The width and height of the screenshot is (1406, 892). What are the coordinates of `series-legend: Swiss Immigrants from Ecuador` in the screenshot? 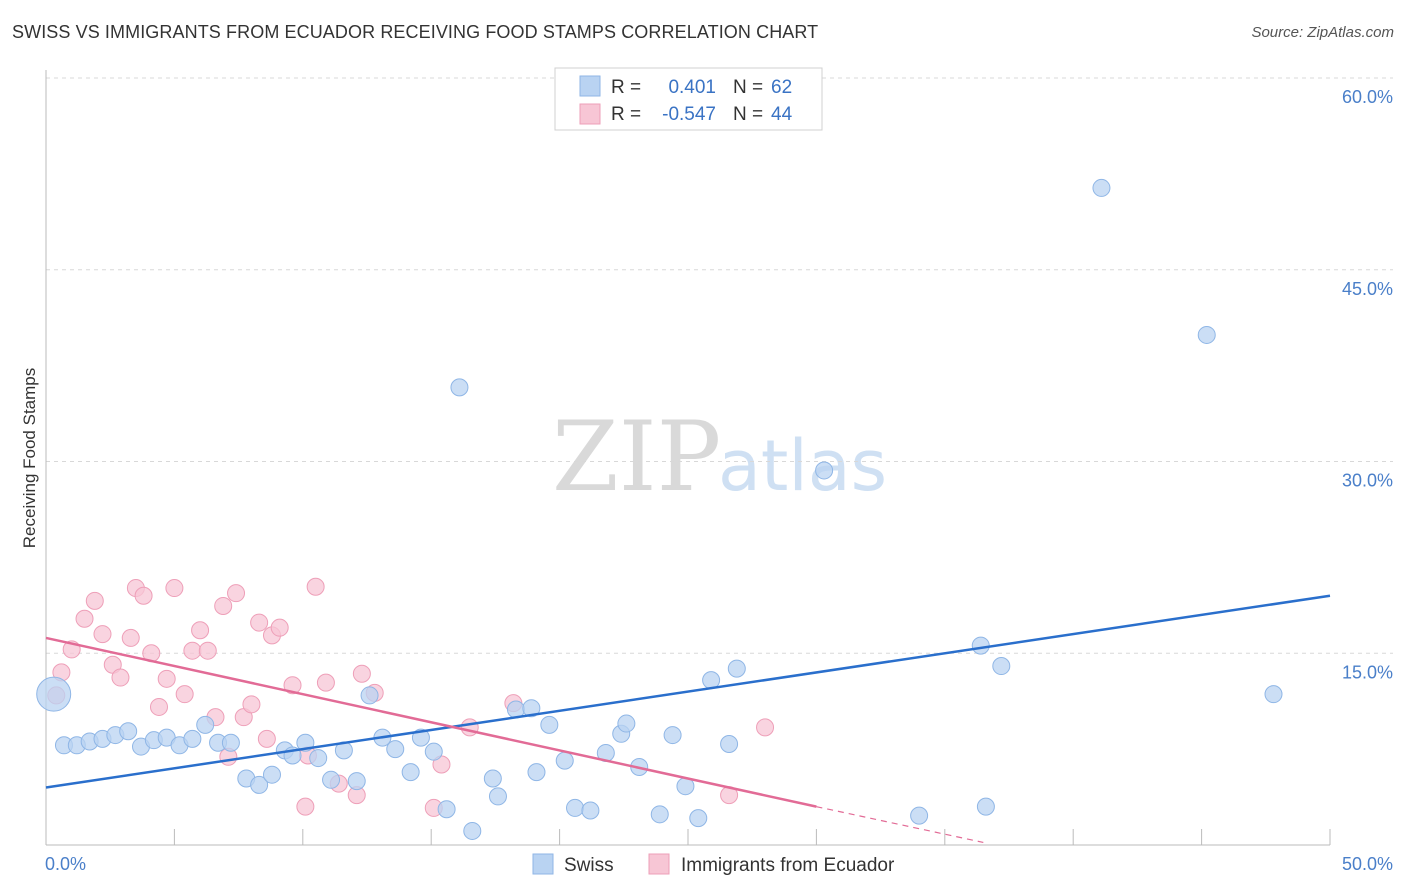 It's located at (713, 864).